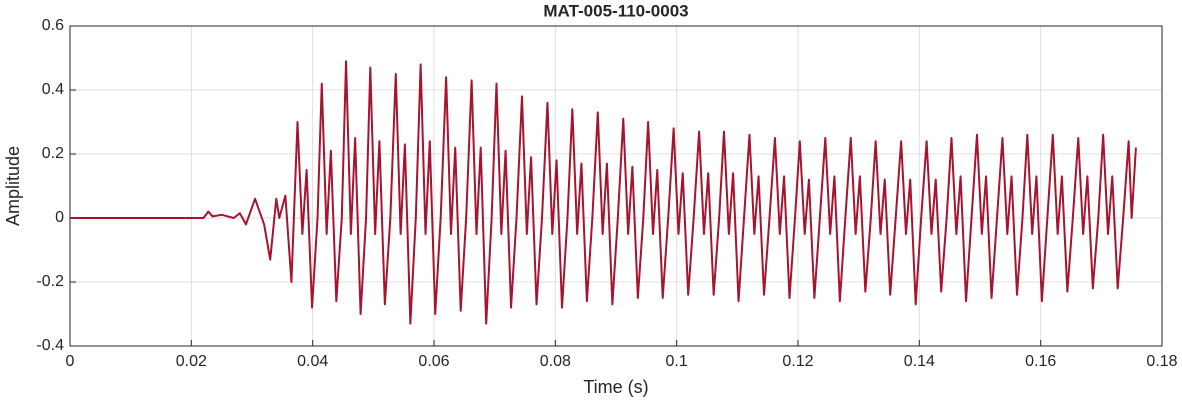  Describe the element at coordinates (312, 361) in the screenshot. I see `x-tick-label: 0.04` at that location.